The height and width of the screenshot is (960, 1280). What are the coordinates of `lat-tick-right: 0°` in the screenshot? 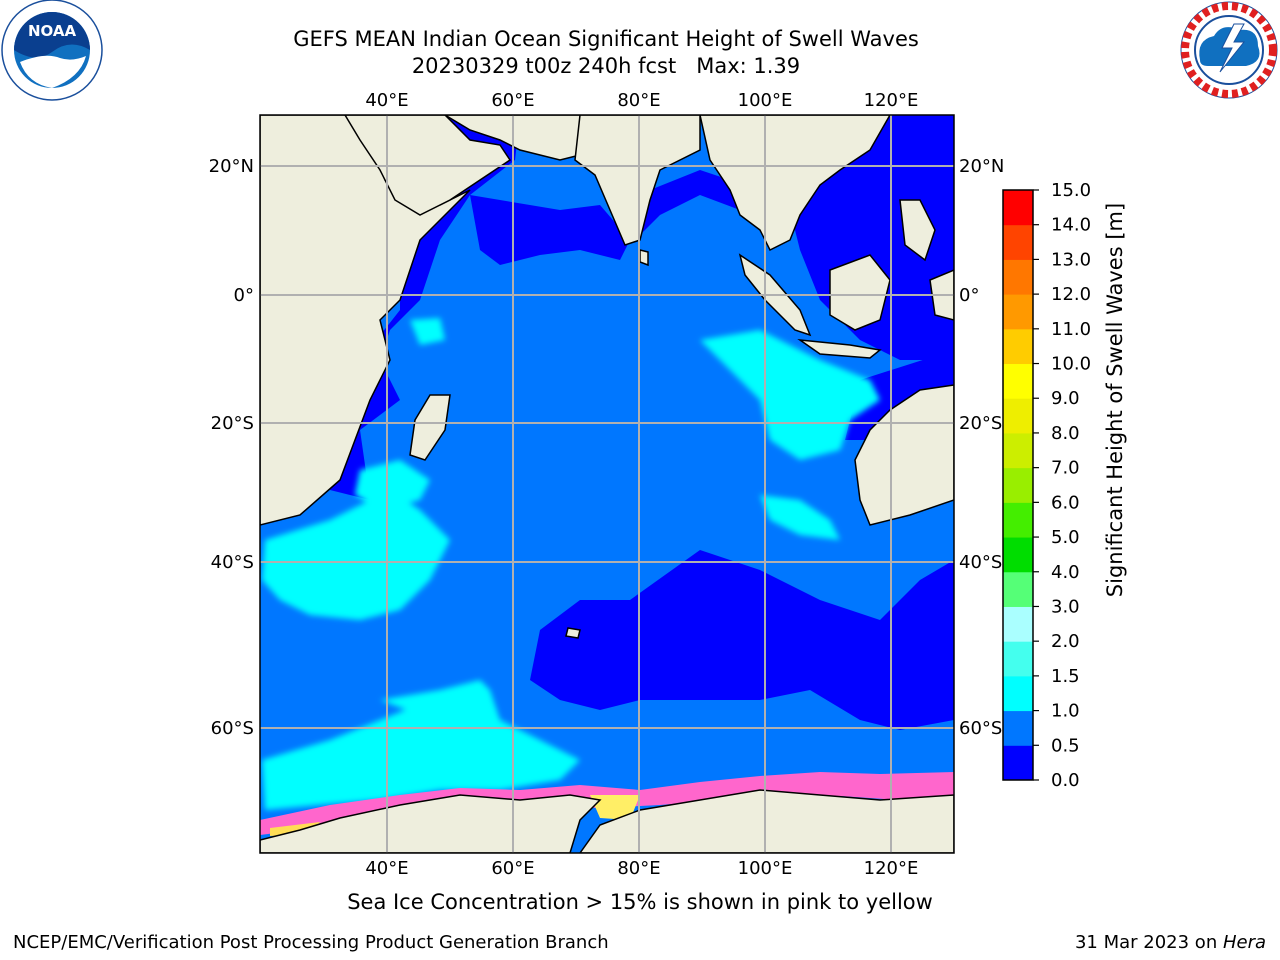 It's located at (969, 295).